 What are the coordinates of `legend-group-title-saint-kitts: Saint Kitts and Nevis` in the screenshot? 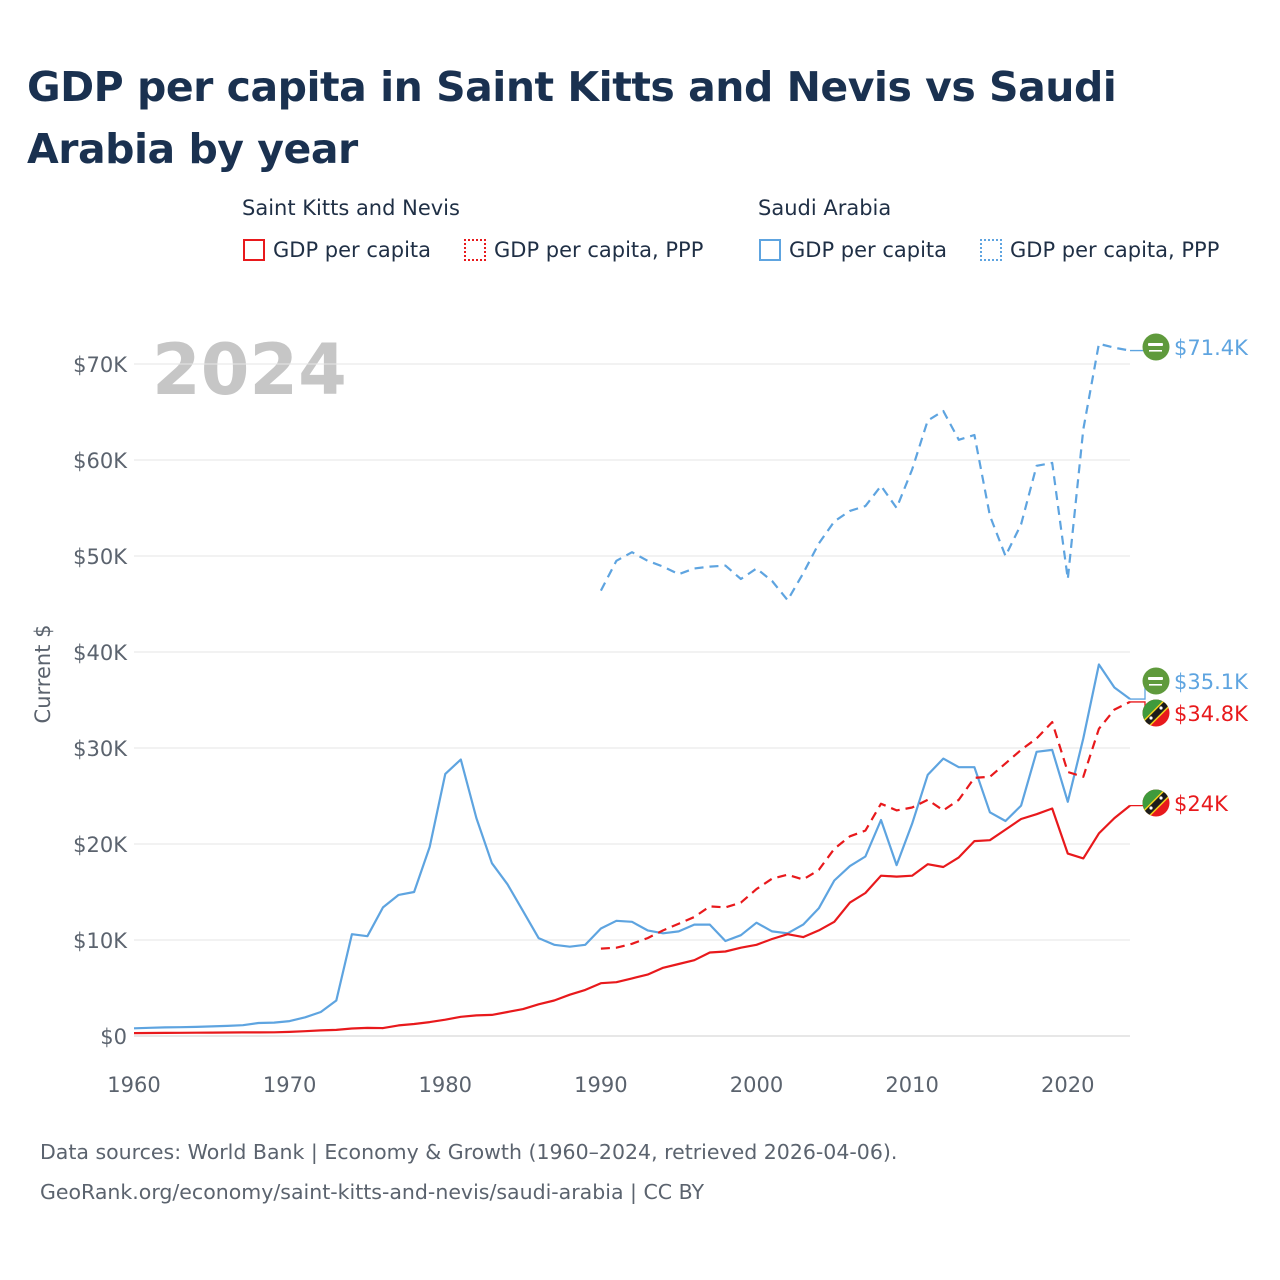 It's located at (351, 208).